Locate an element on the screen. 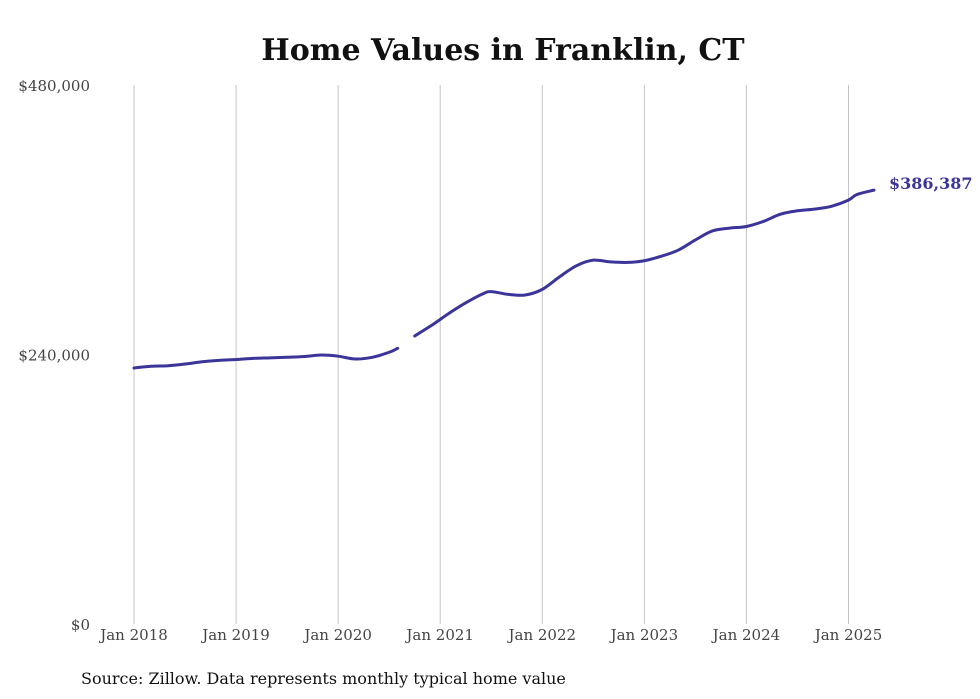 This screenshot has width=980, height=699. x-tick-label: Jan 2022 is located at coordinates (541, 635).